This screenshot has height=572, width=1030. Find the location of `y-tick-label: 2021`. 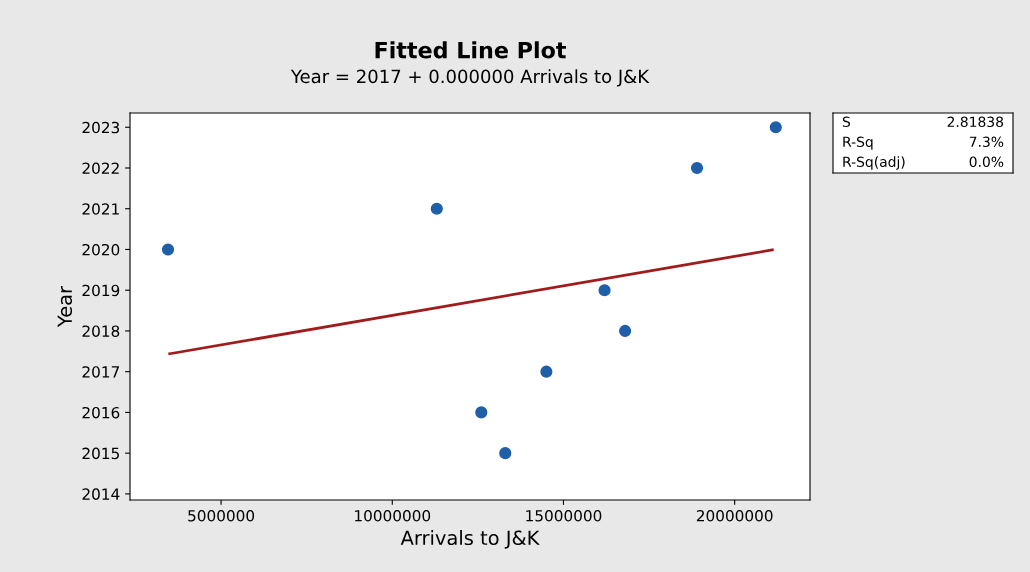

y-tick-label: 2021 is located at coordinates (100, 209).